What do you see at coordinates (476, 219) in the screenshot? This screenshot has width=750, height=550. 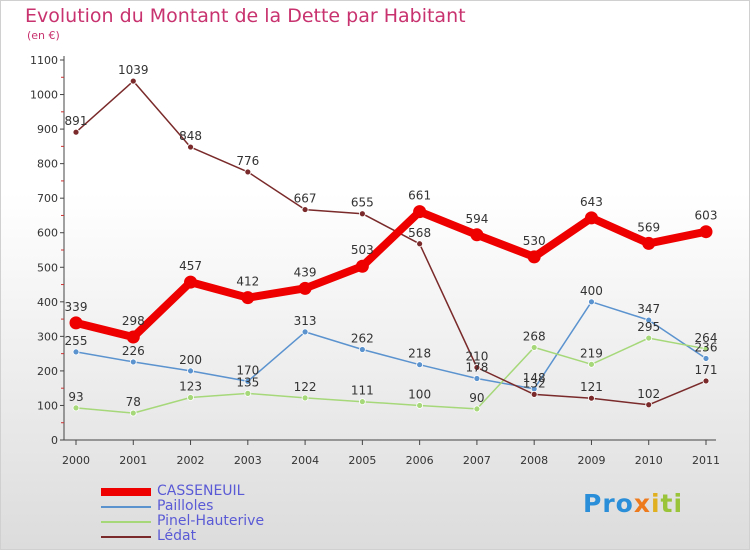 I see `data-label: 594` at bounding box center [476, 219].